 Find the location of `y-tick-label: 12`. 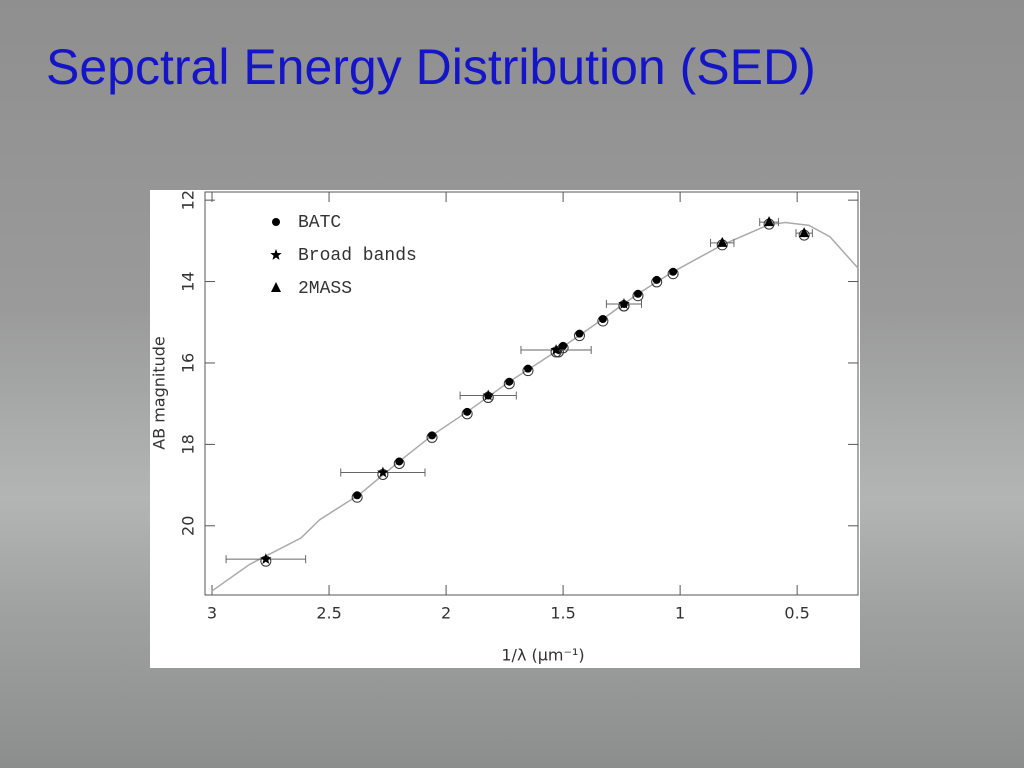

y-tick-label: 12 is located at coordinates (188, 200).